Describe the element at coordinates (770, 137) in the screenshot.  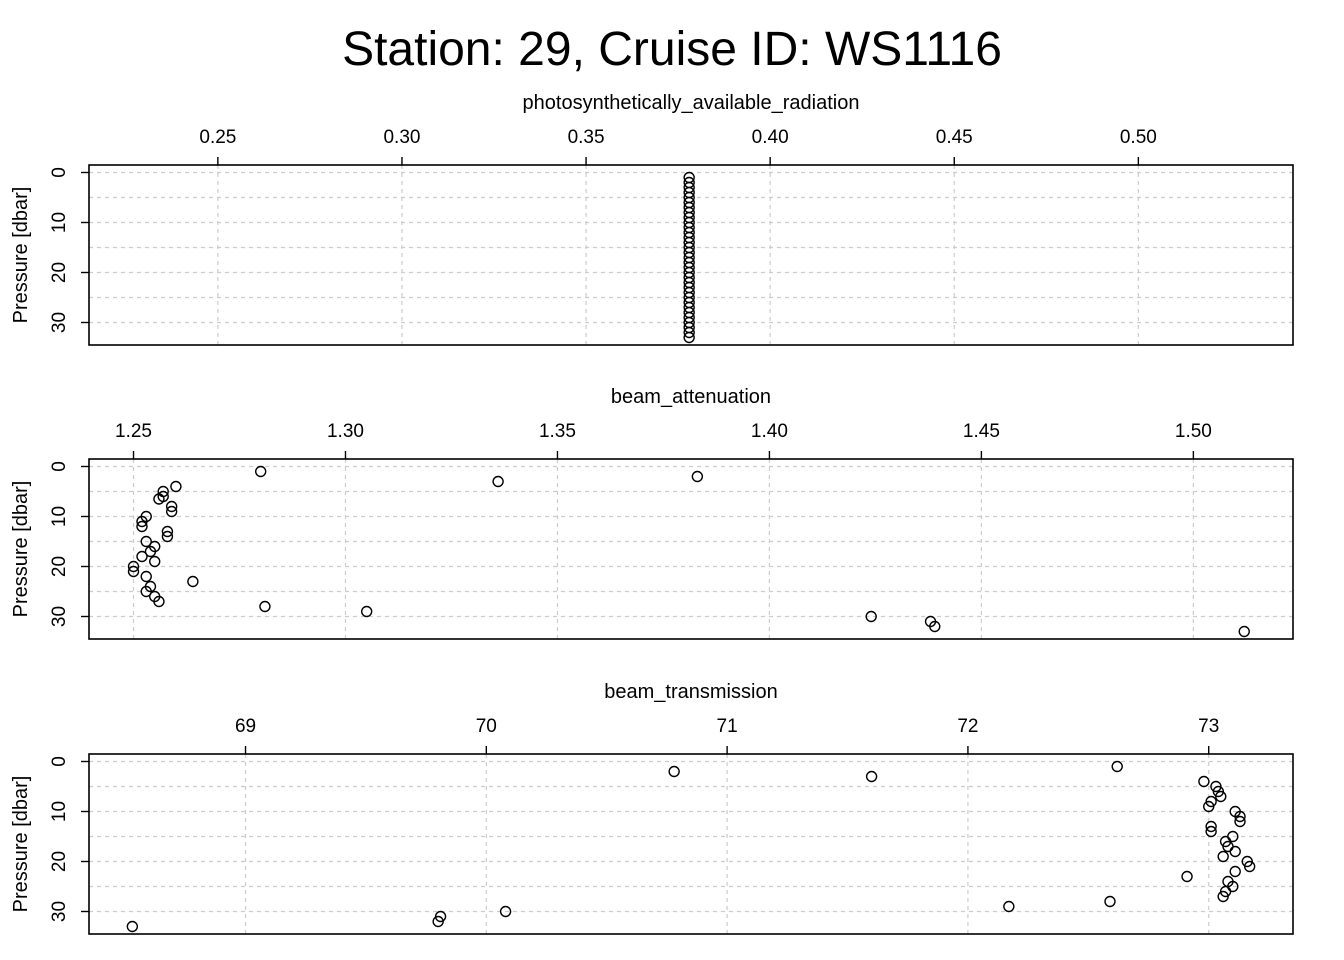
I see `panel1-xtick-label-3: 0.40` at that location.